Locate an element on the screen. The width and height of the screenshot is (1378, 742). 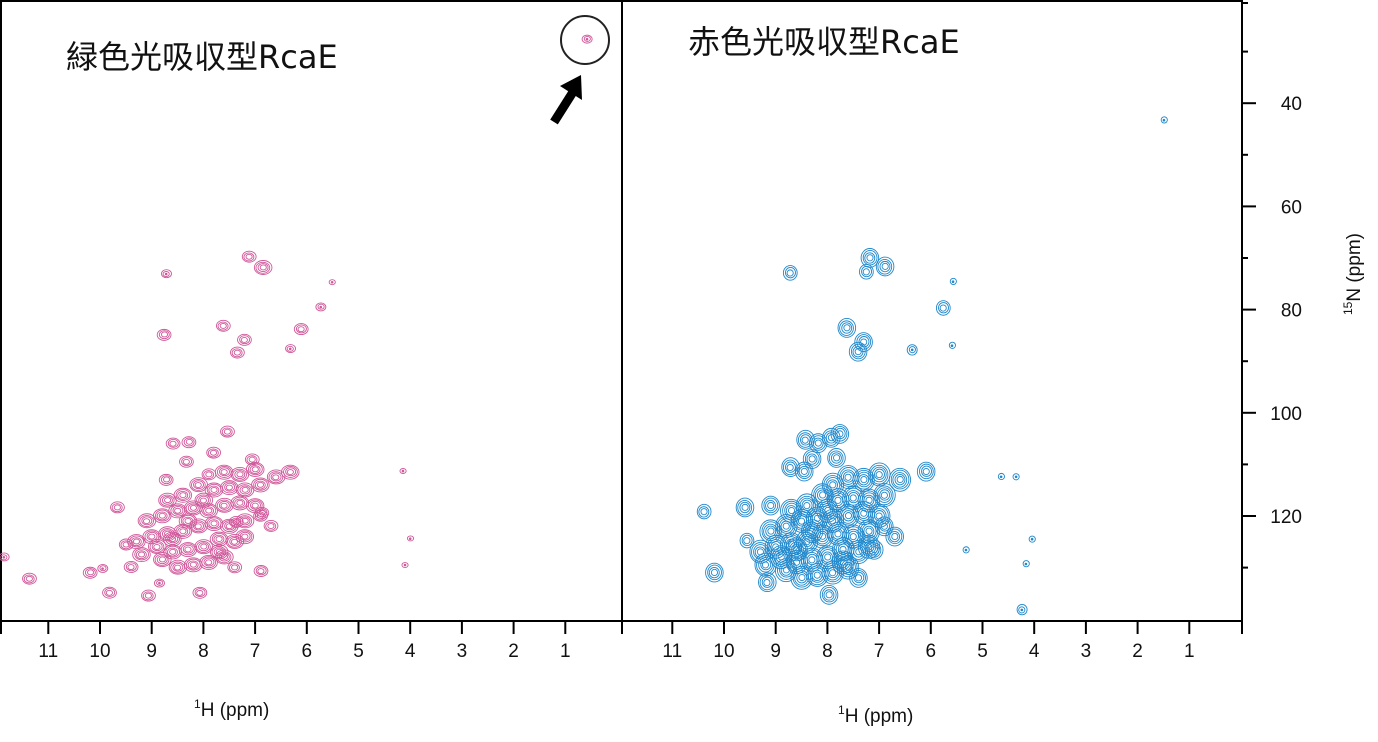
x-tick-label: 3 is located at coordinates (1086, 651).